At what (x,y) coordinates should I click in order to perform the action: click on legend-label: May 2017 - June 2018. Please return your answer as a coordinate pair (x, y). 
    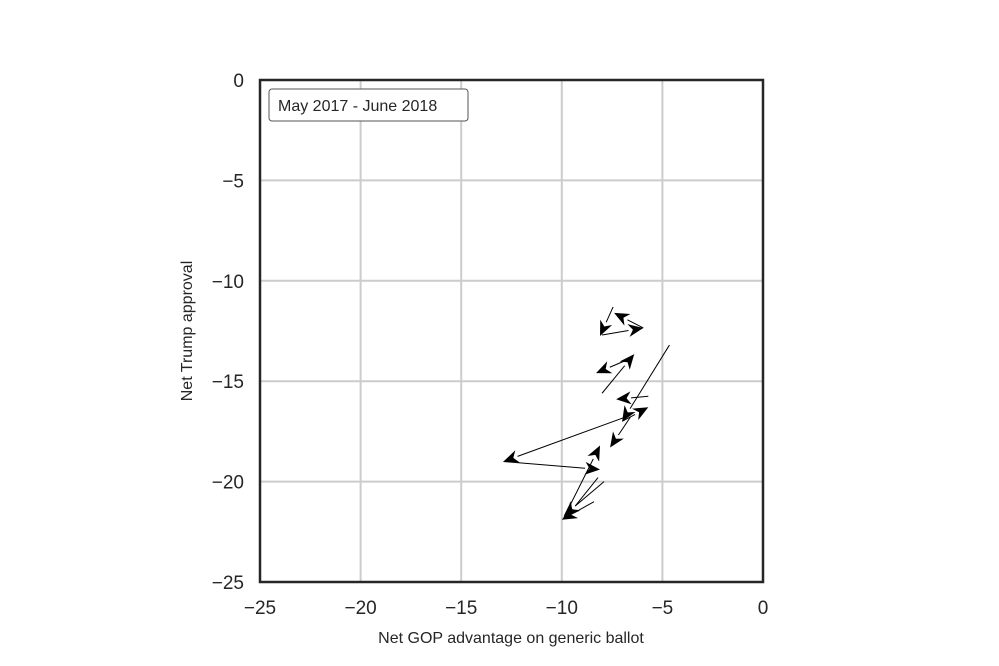
    Looking at the image, I should click on (357, 106).